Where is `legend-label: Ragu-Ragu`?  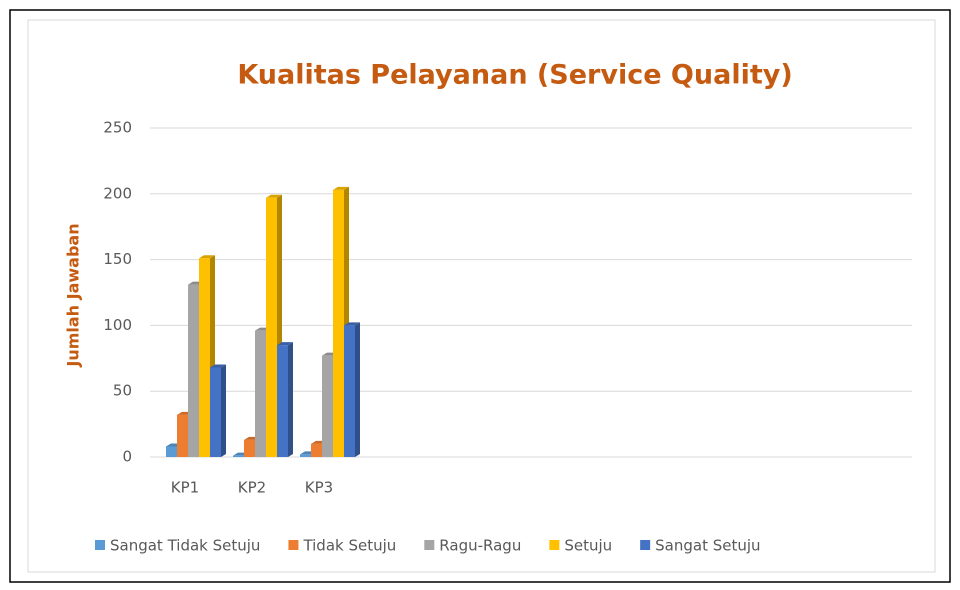
legend-label: Ragu-Ragu is located at coordinates (480, 546).